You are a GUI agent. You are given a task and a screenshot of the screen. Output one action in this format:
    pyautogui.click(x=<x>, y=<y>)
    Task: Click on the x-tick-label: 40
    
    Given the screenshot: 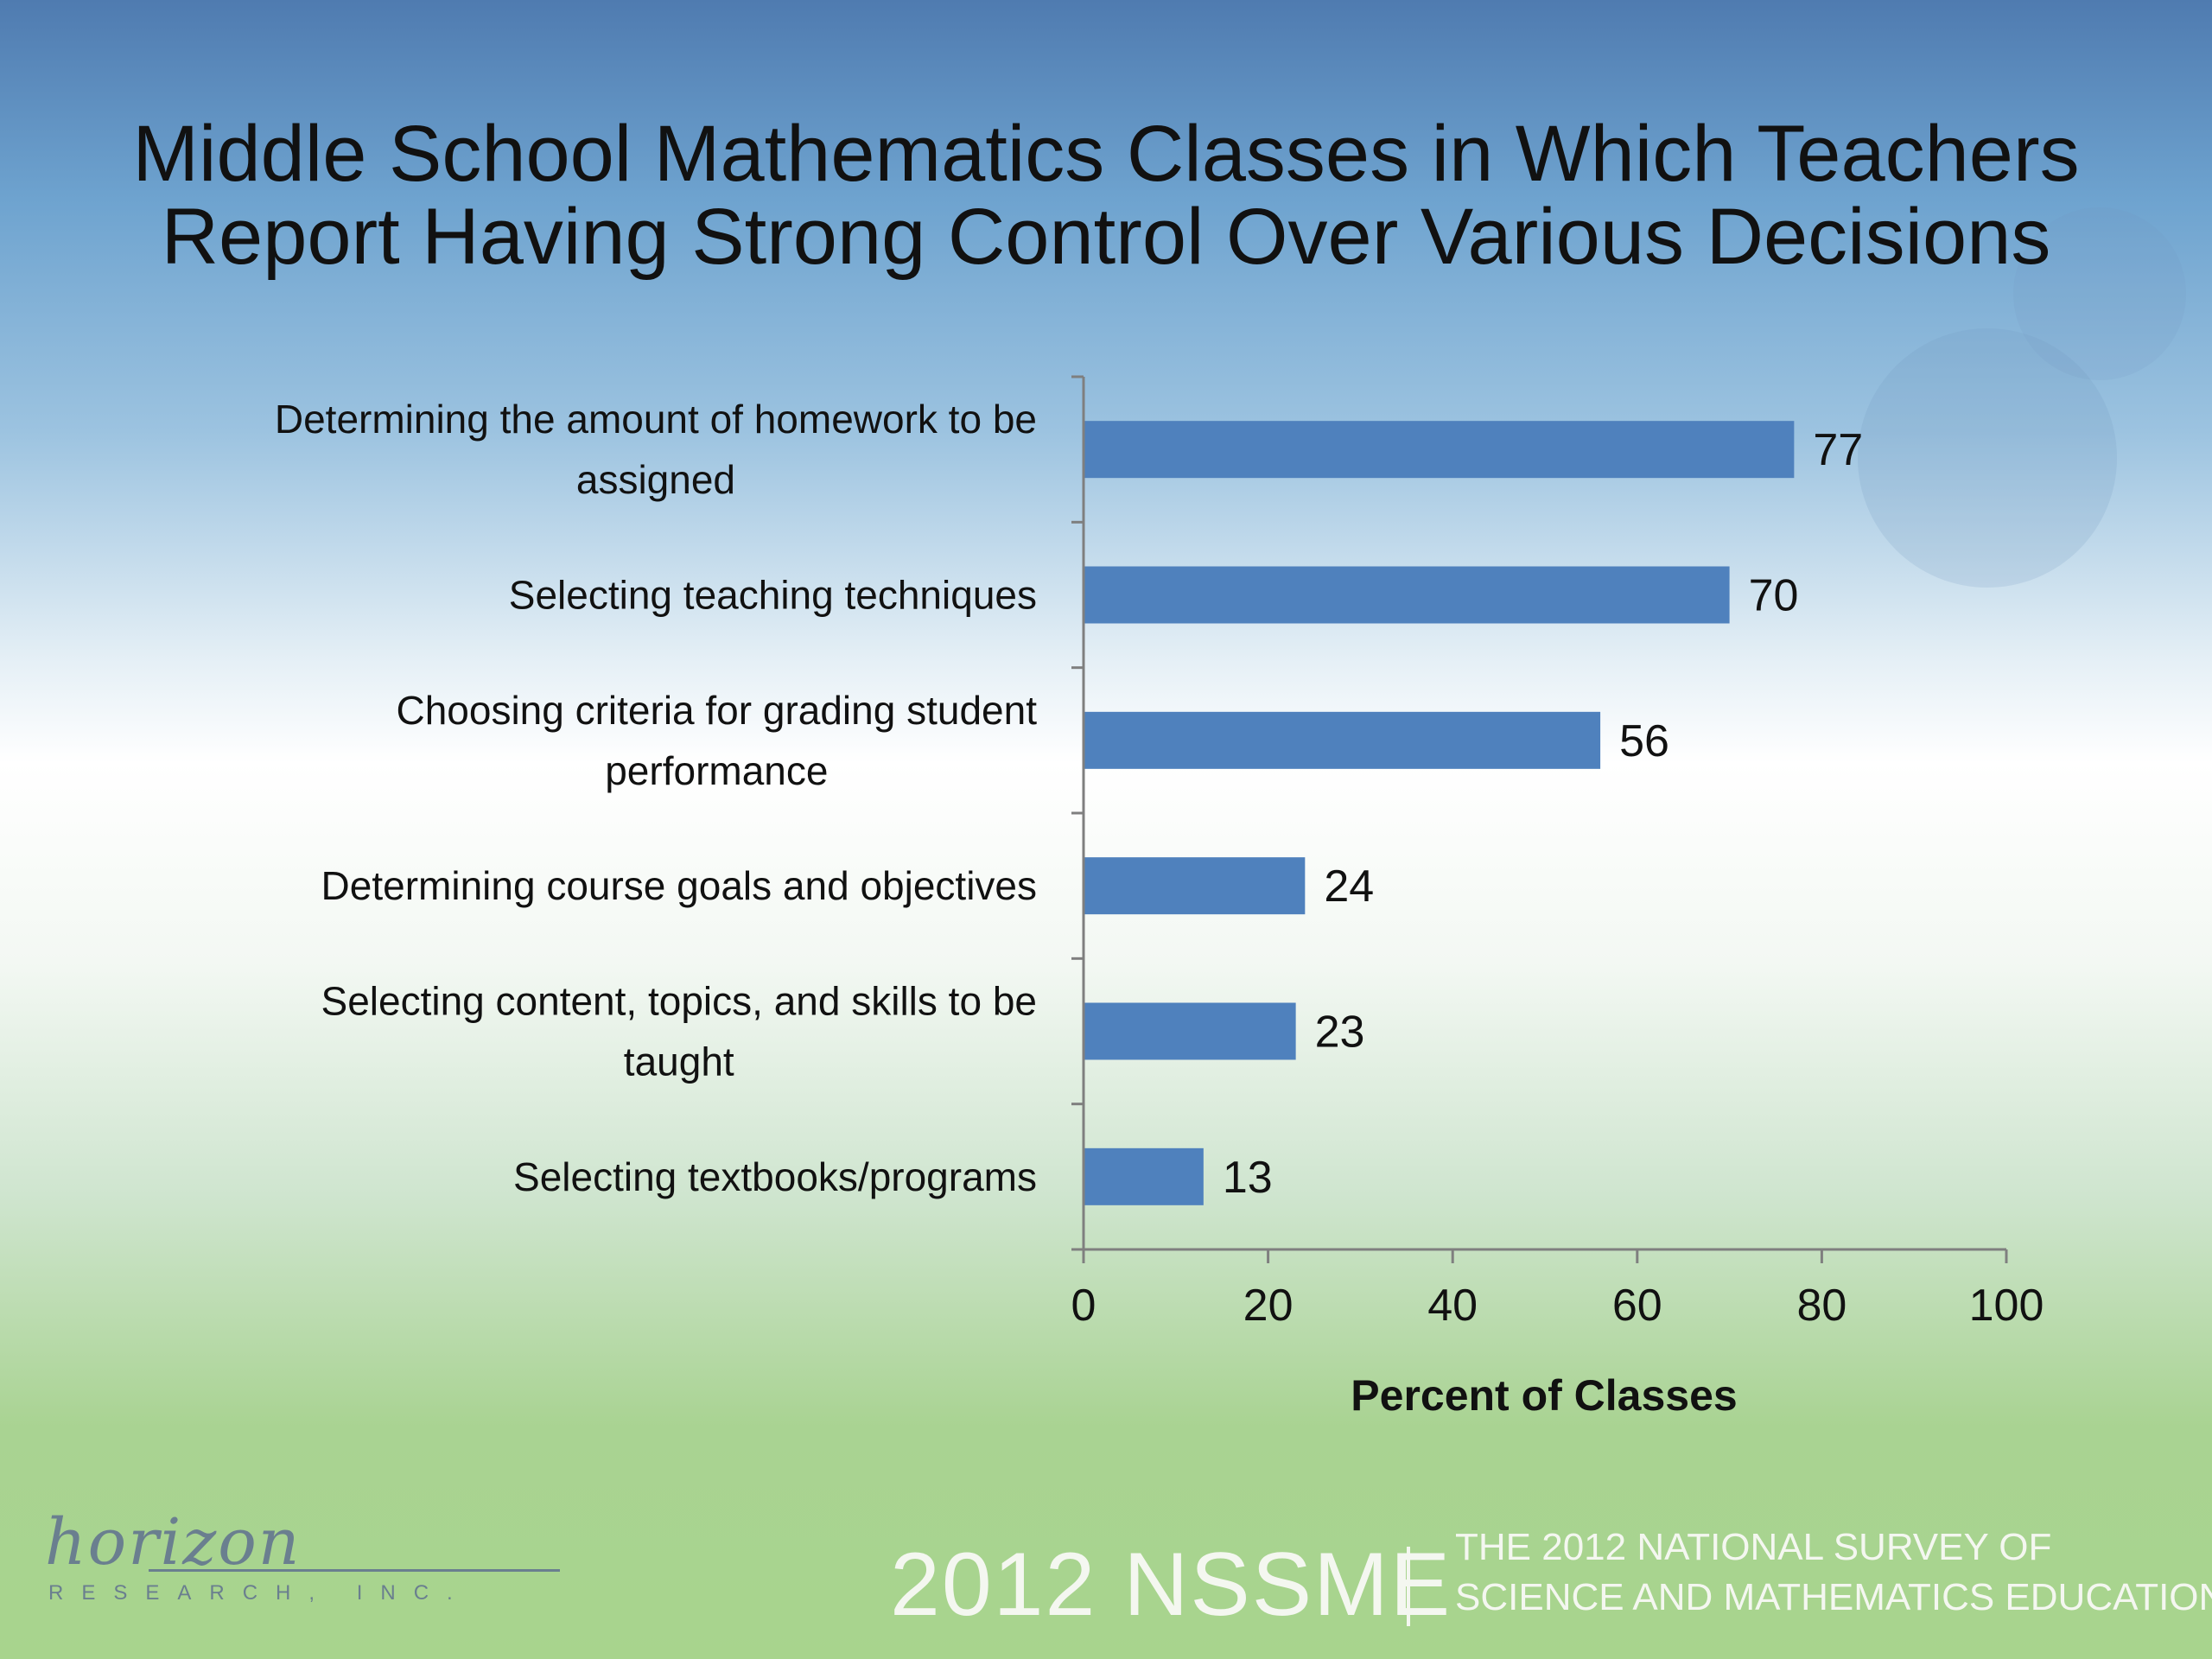 What is the action you would take?
    pyautogui.click(x=1452, y=1306)
    